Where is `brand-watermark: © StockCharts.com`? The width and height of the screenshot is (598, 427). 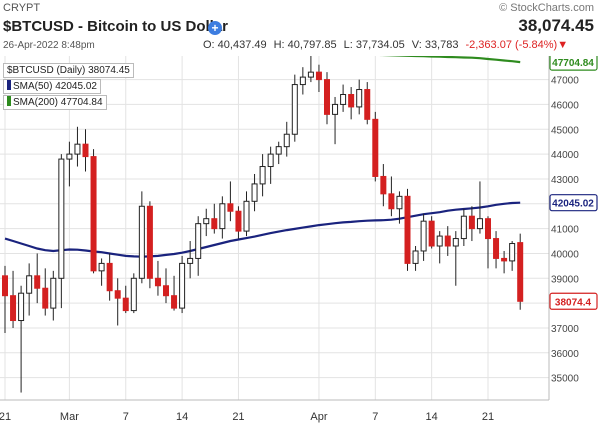
brand-watermark: © StockCharts.com is located at coordinates (546, 8).